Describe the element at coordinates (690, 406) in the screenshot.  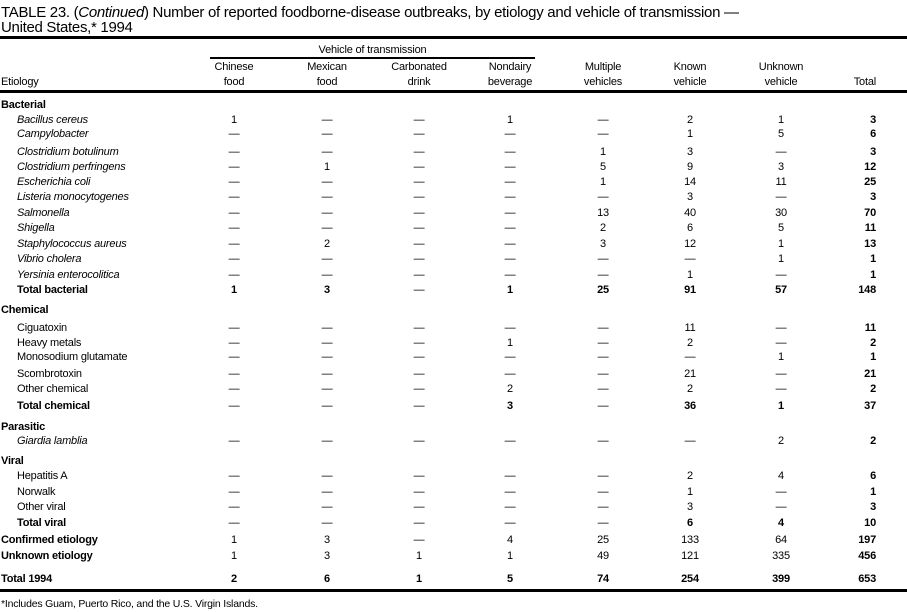
I see `cell-value: 36` at that location.